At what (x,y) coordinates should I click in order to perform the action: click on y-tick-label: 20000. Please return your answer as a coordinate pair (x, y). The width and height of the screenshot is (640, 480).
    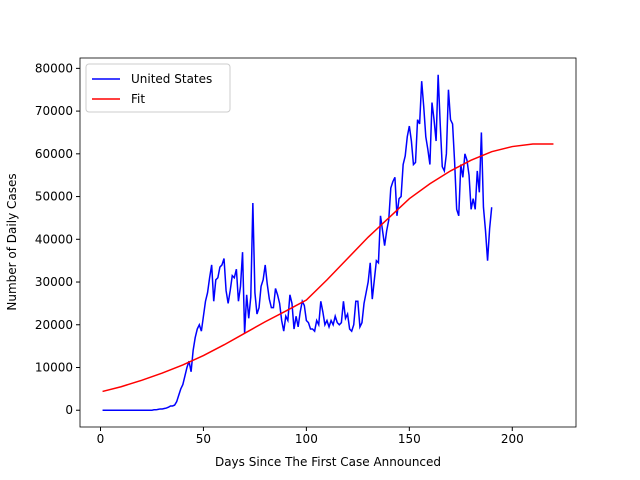
    Looking at the image, I should click on (54, 325).